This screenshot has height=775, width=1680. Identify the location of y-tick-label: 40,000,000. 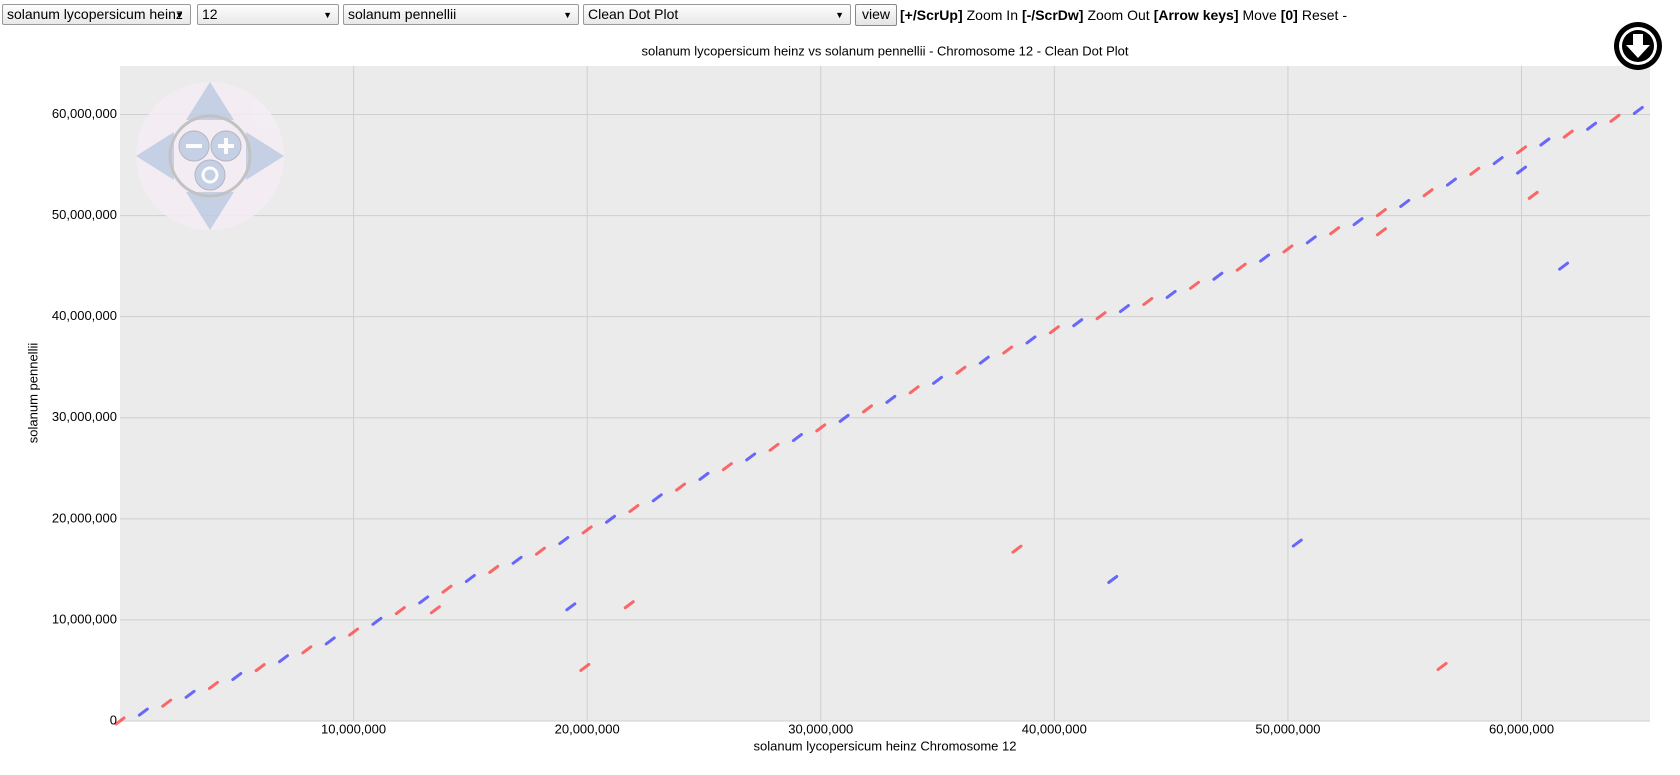
(84, 315).